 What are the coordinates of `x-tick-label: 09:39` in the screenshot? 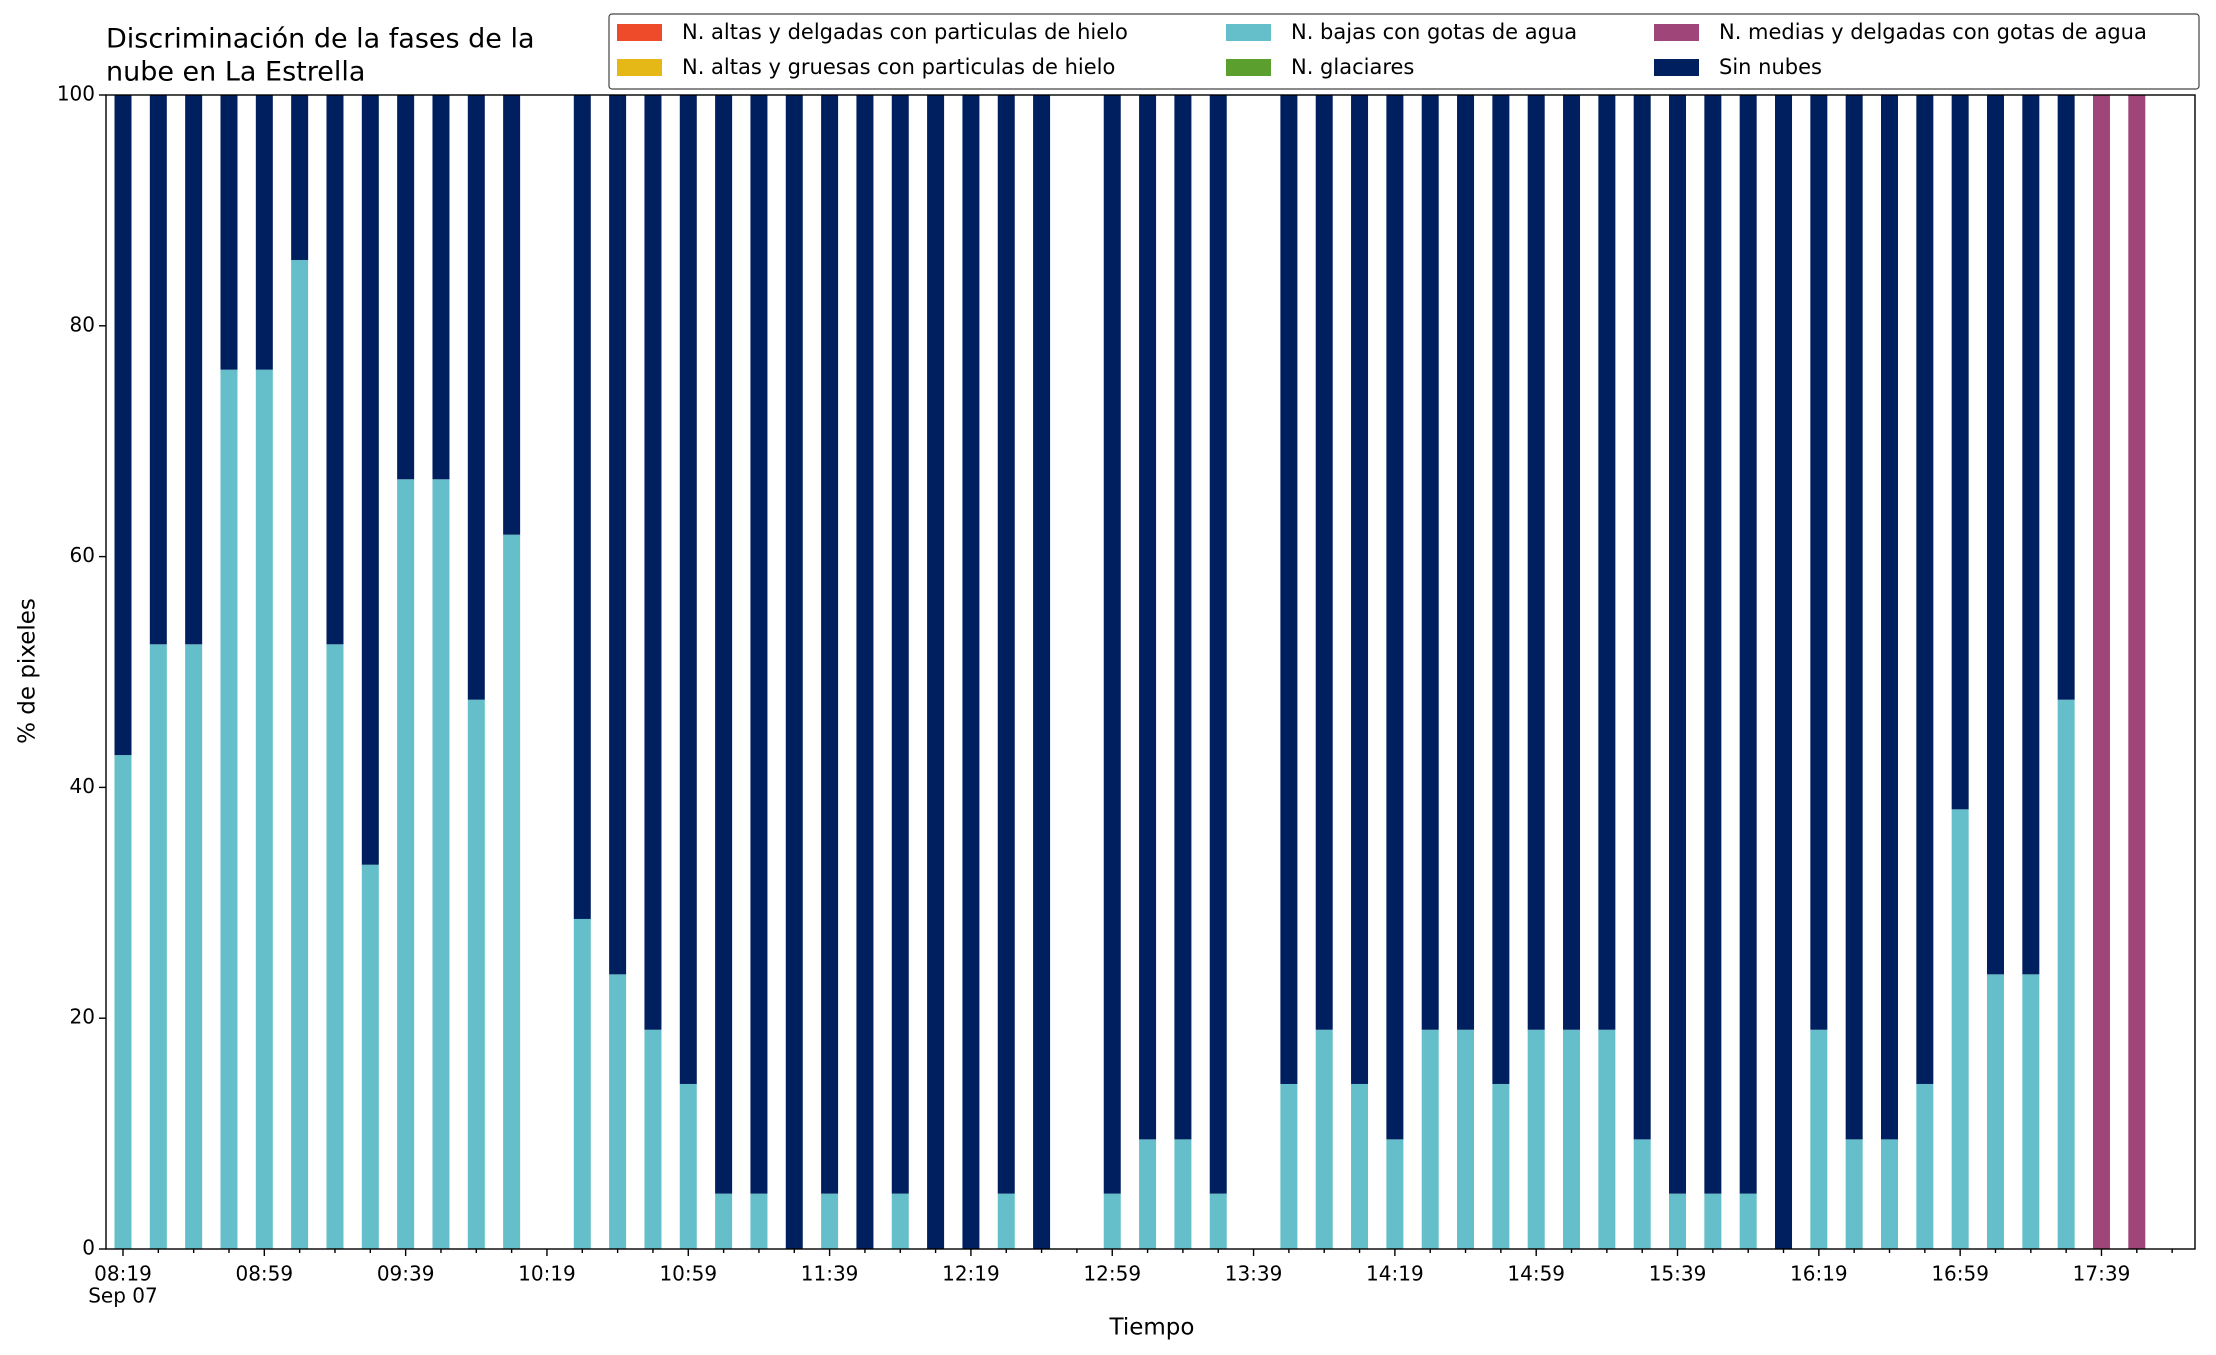 It's located at (406, 1274).